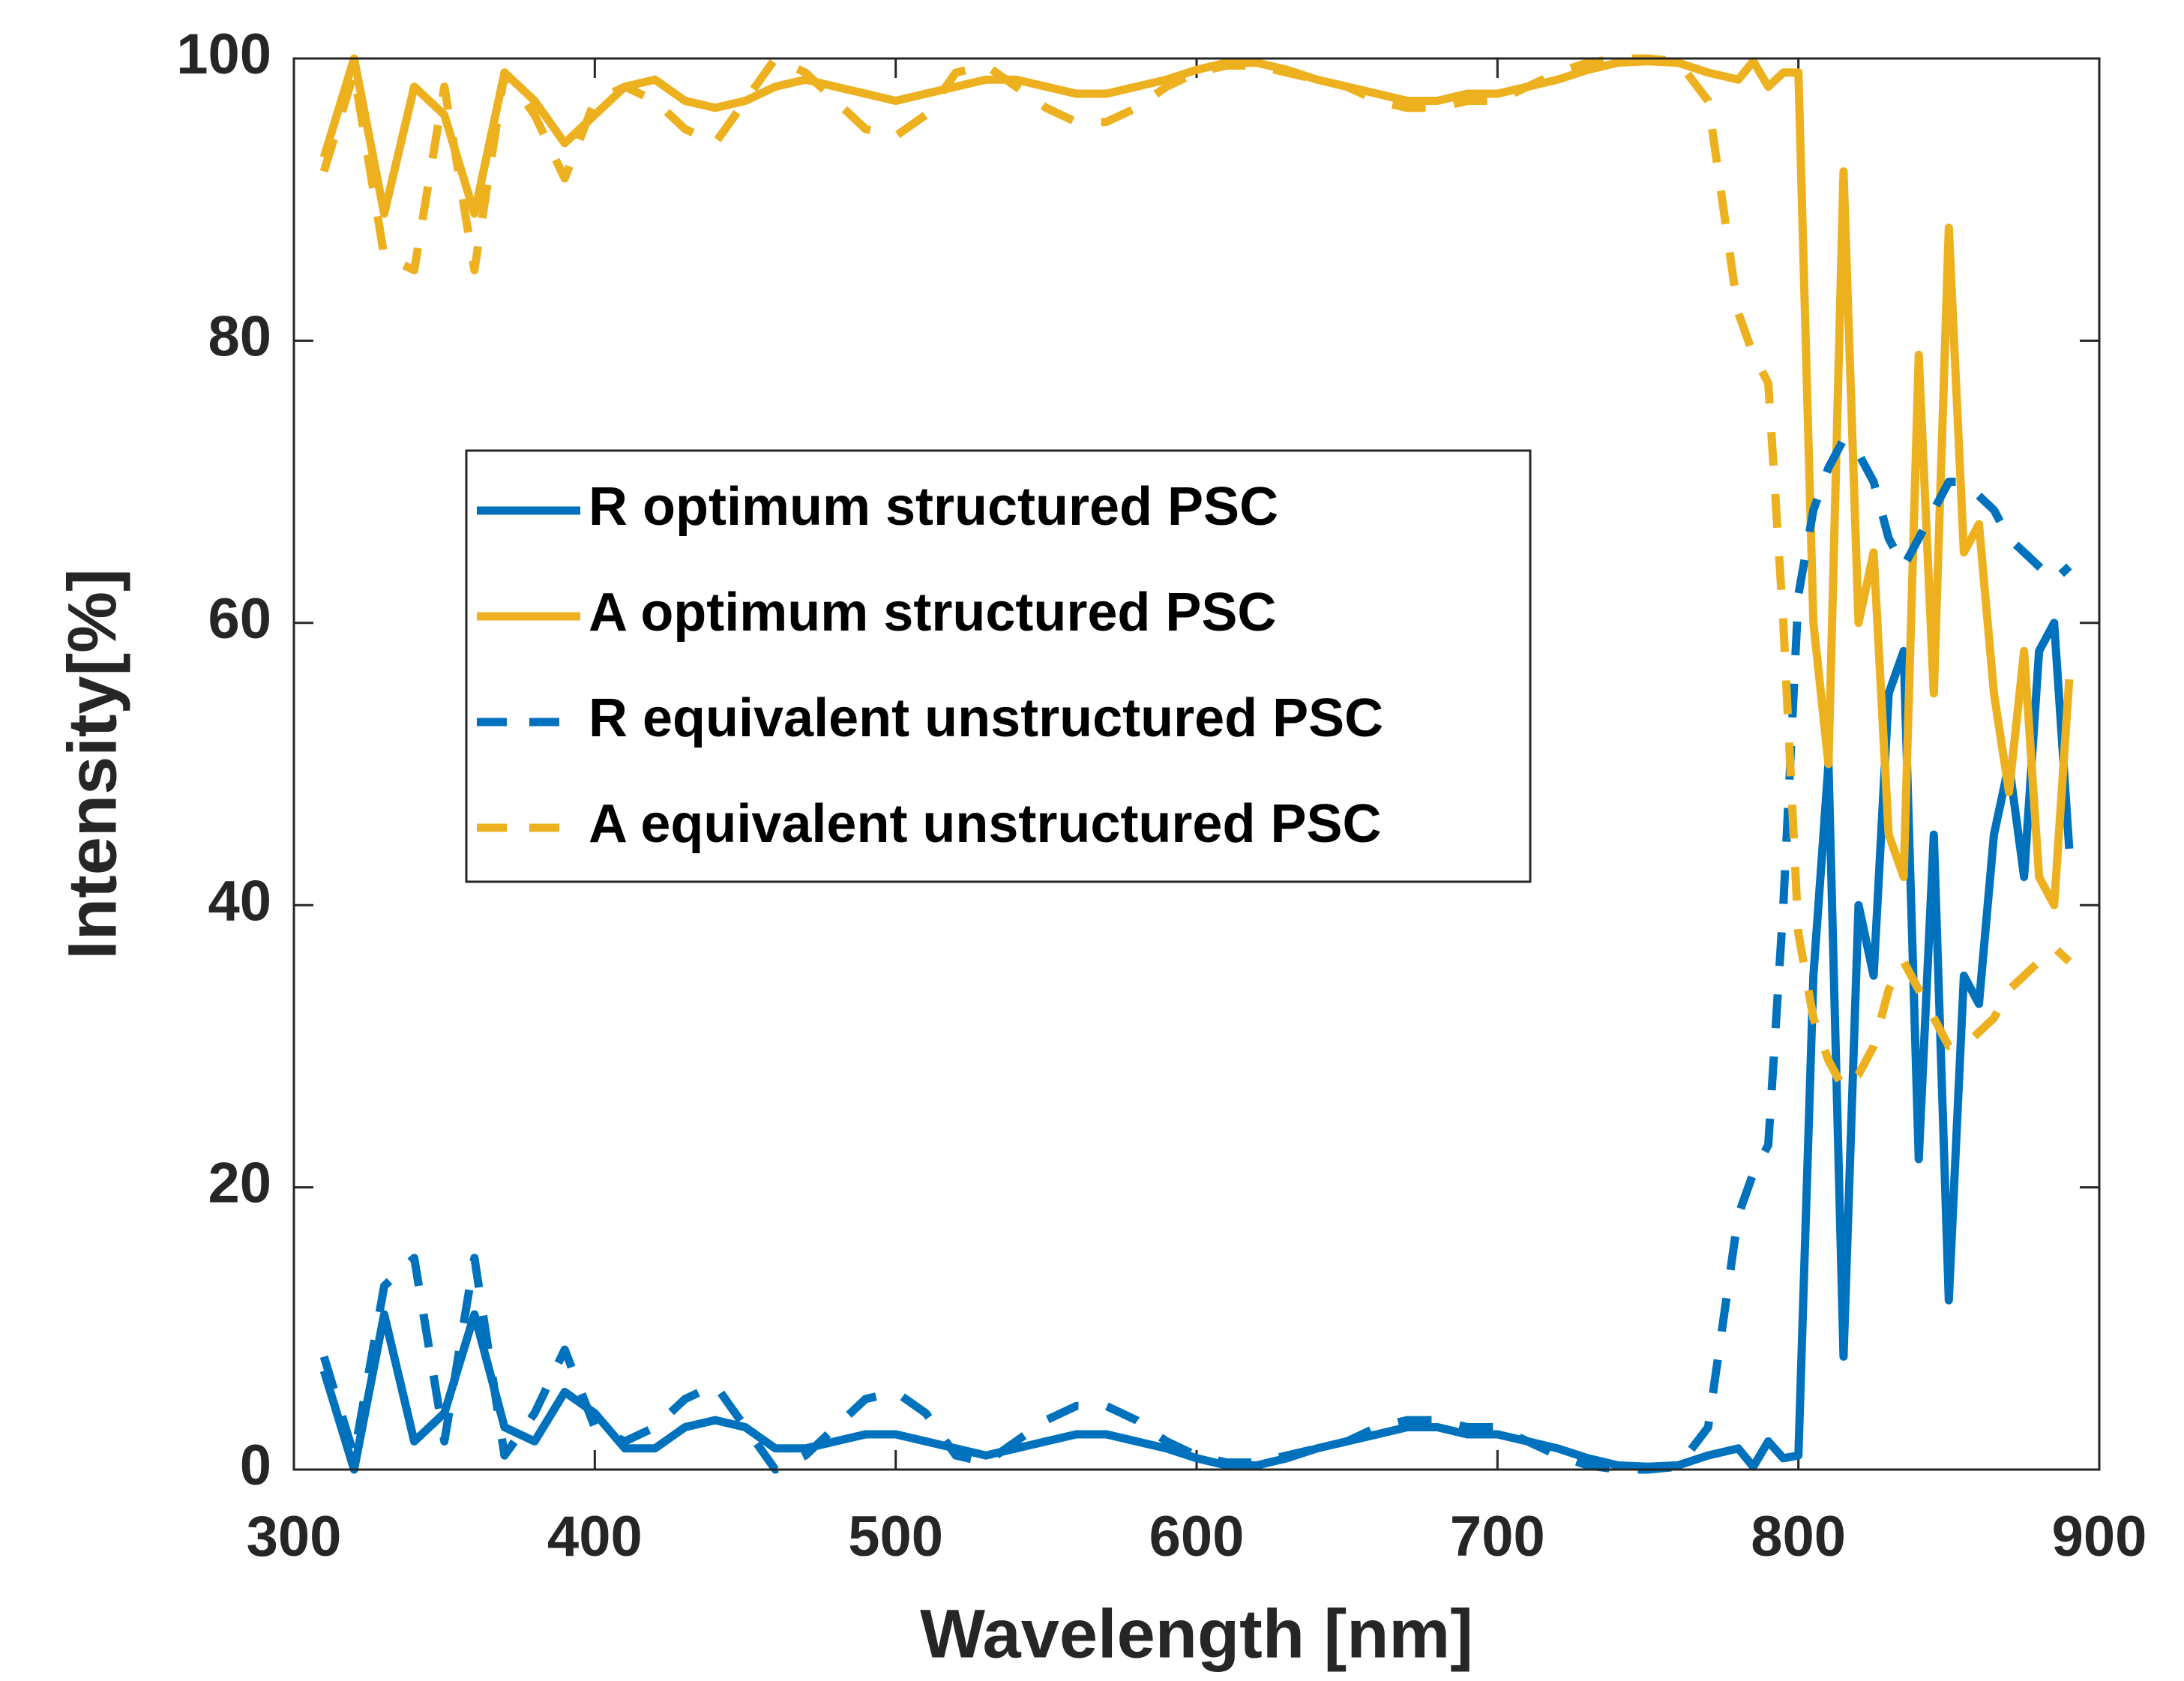  Describe the element at coordinates (2099, 1537) in the screenshot. I see `x-tick-label: 900` at that location.